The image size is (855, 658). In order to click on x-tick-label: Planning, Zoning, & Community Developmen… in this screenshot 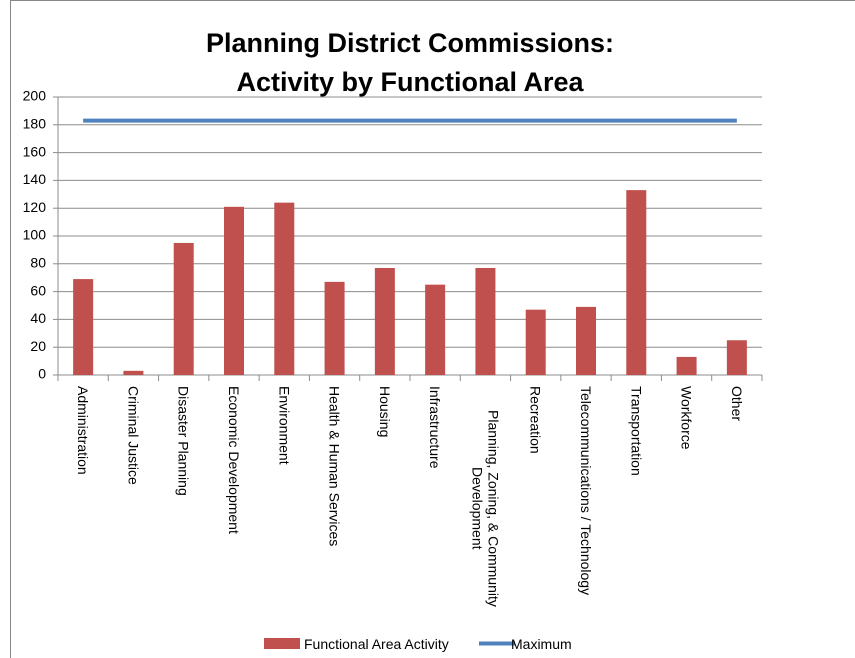, I will do `click(485, 508)`.